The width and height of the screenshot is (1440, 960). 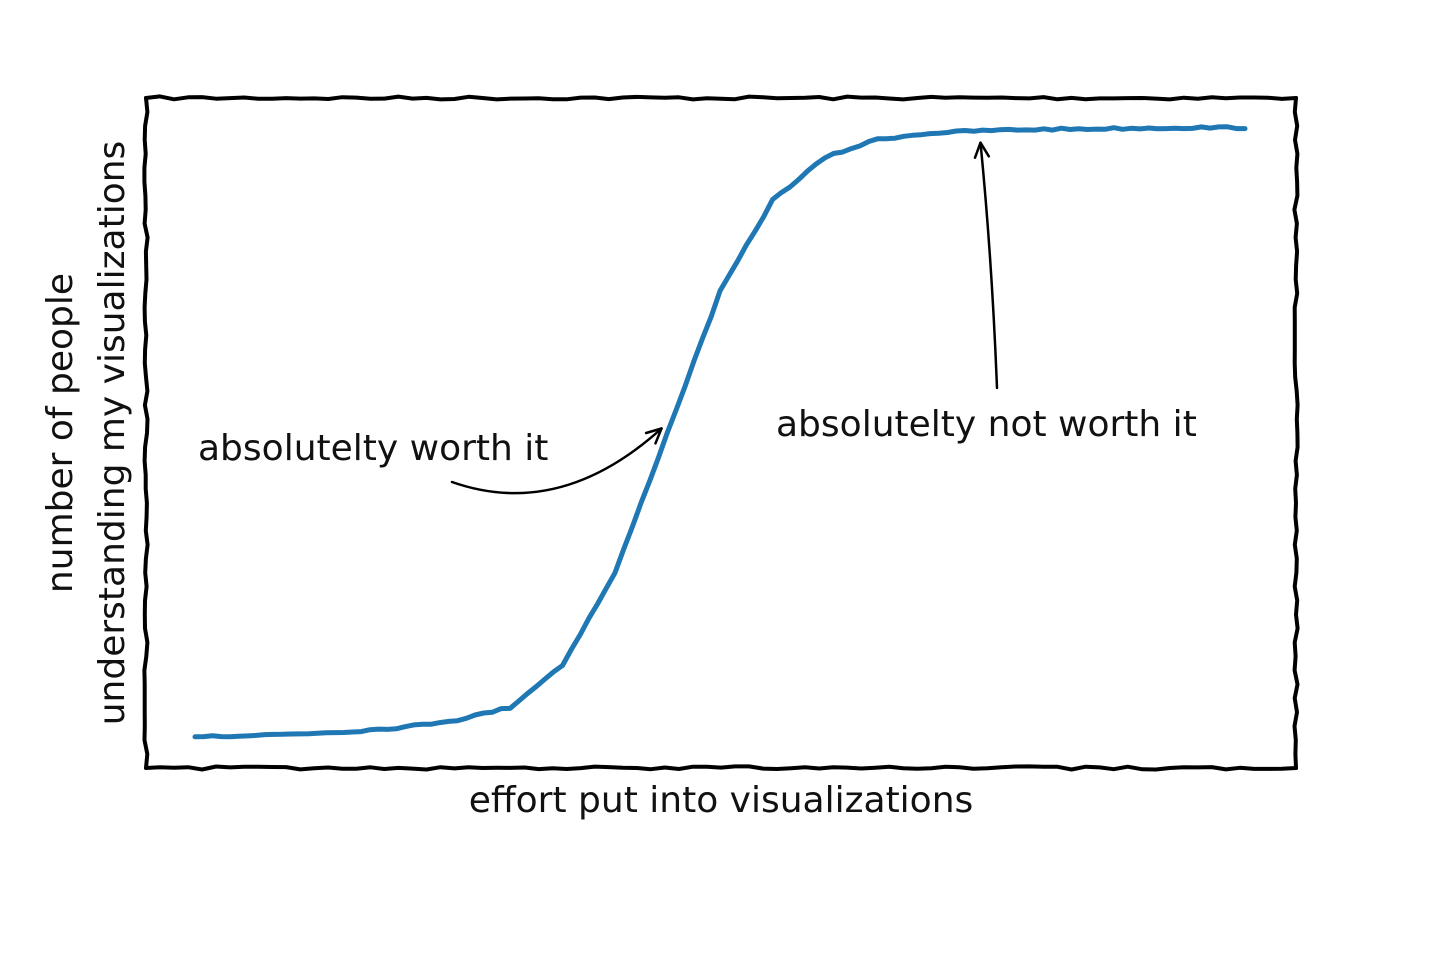 I want to click on frame-right, so click(x=1296, y=433).